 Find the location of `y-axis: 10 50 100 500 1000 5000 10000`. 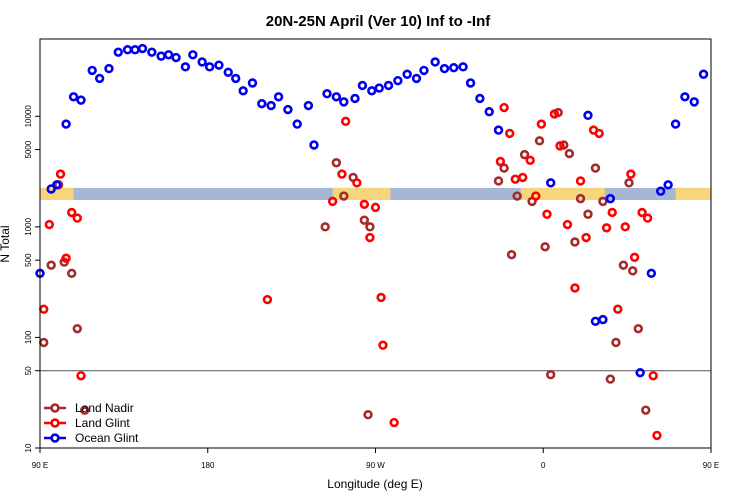

y-axis: 10 50 100 500 1000 5000 10000 is located at coordinates (32, 278).